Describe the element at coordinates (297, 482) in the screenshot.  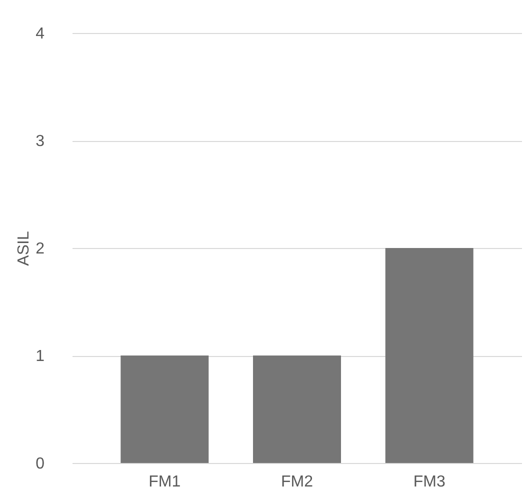
I see `x-tick-label: FM2` at that location.